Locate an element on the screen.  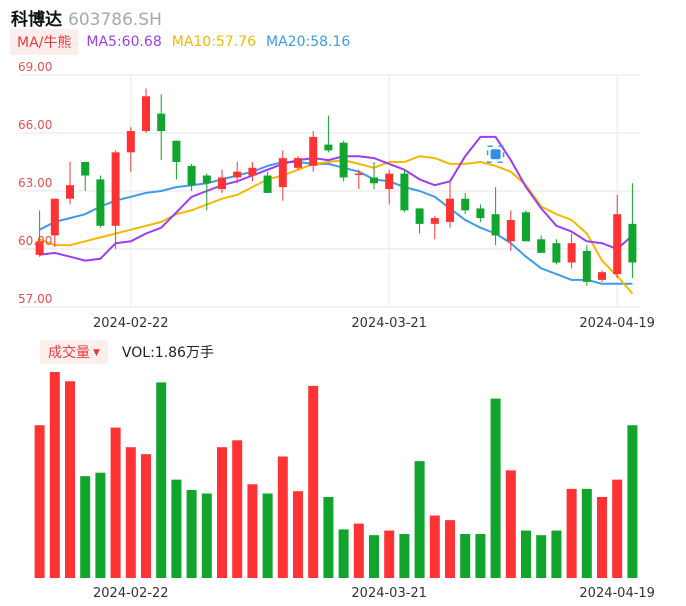
marker-icon is located at coordinates (495, 154).